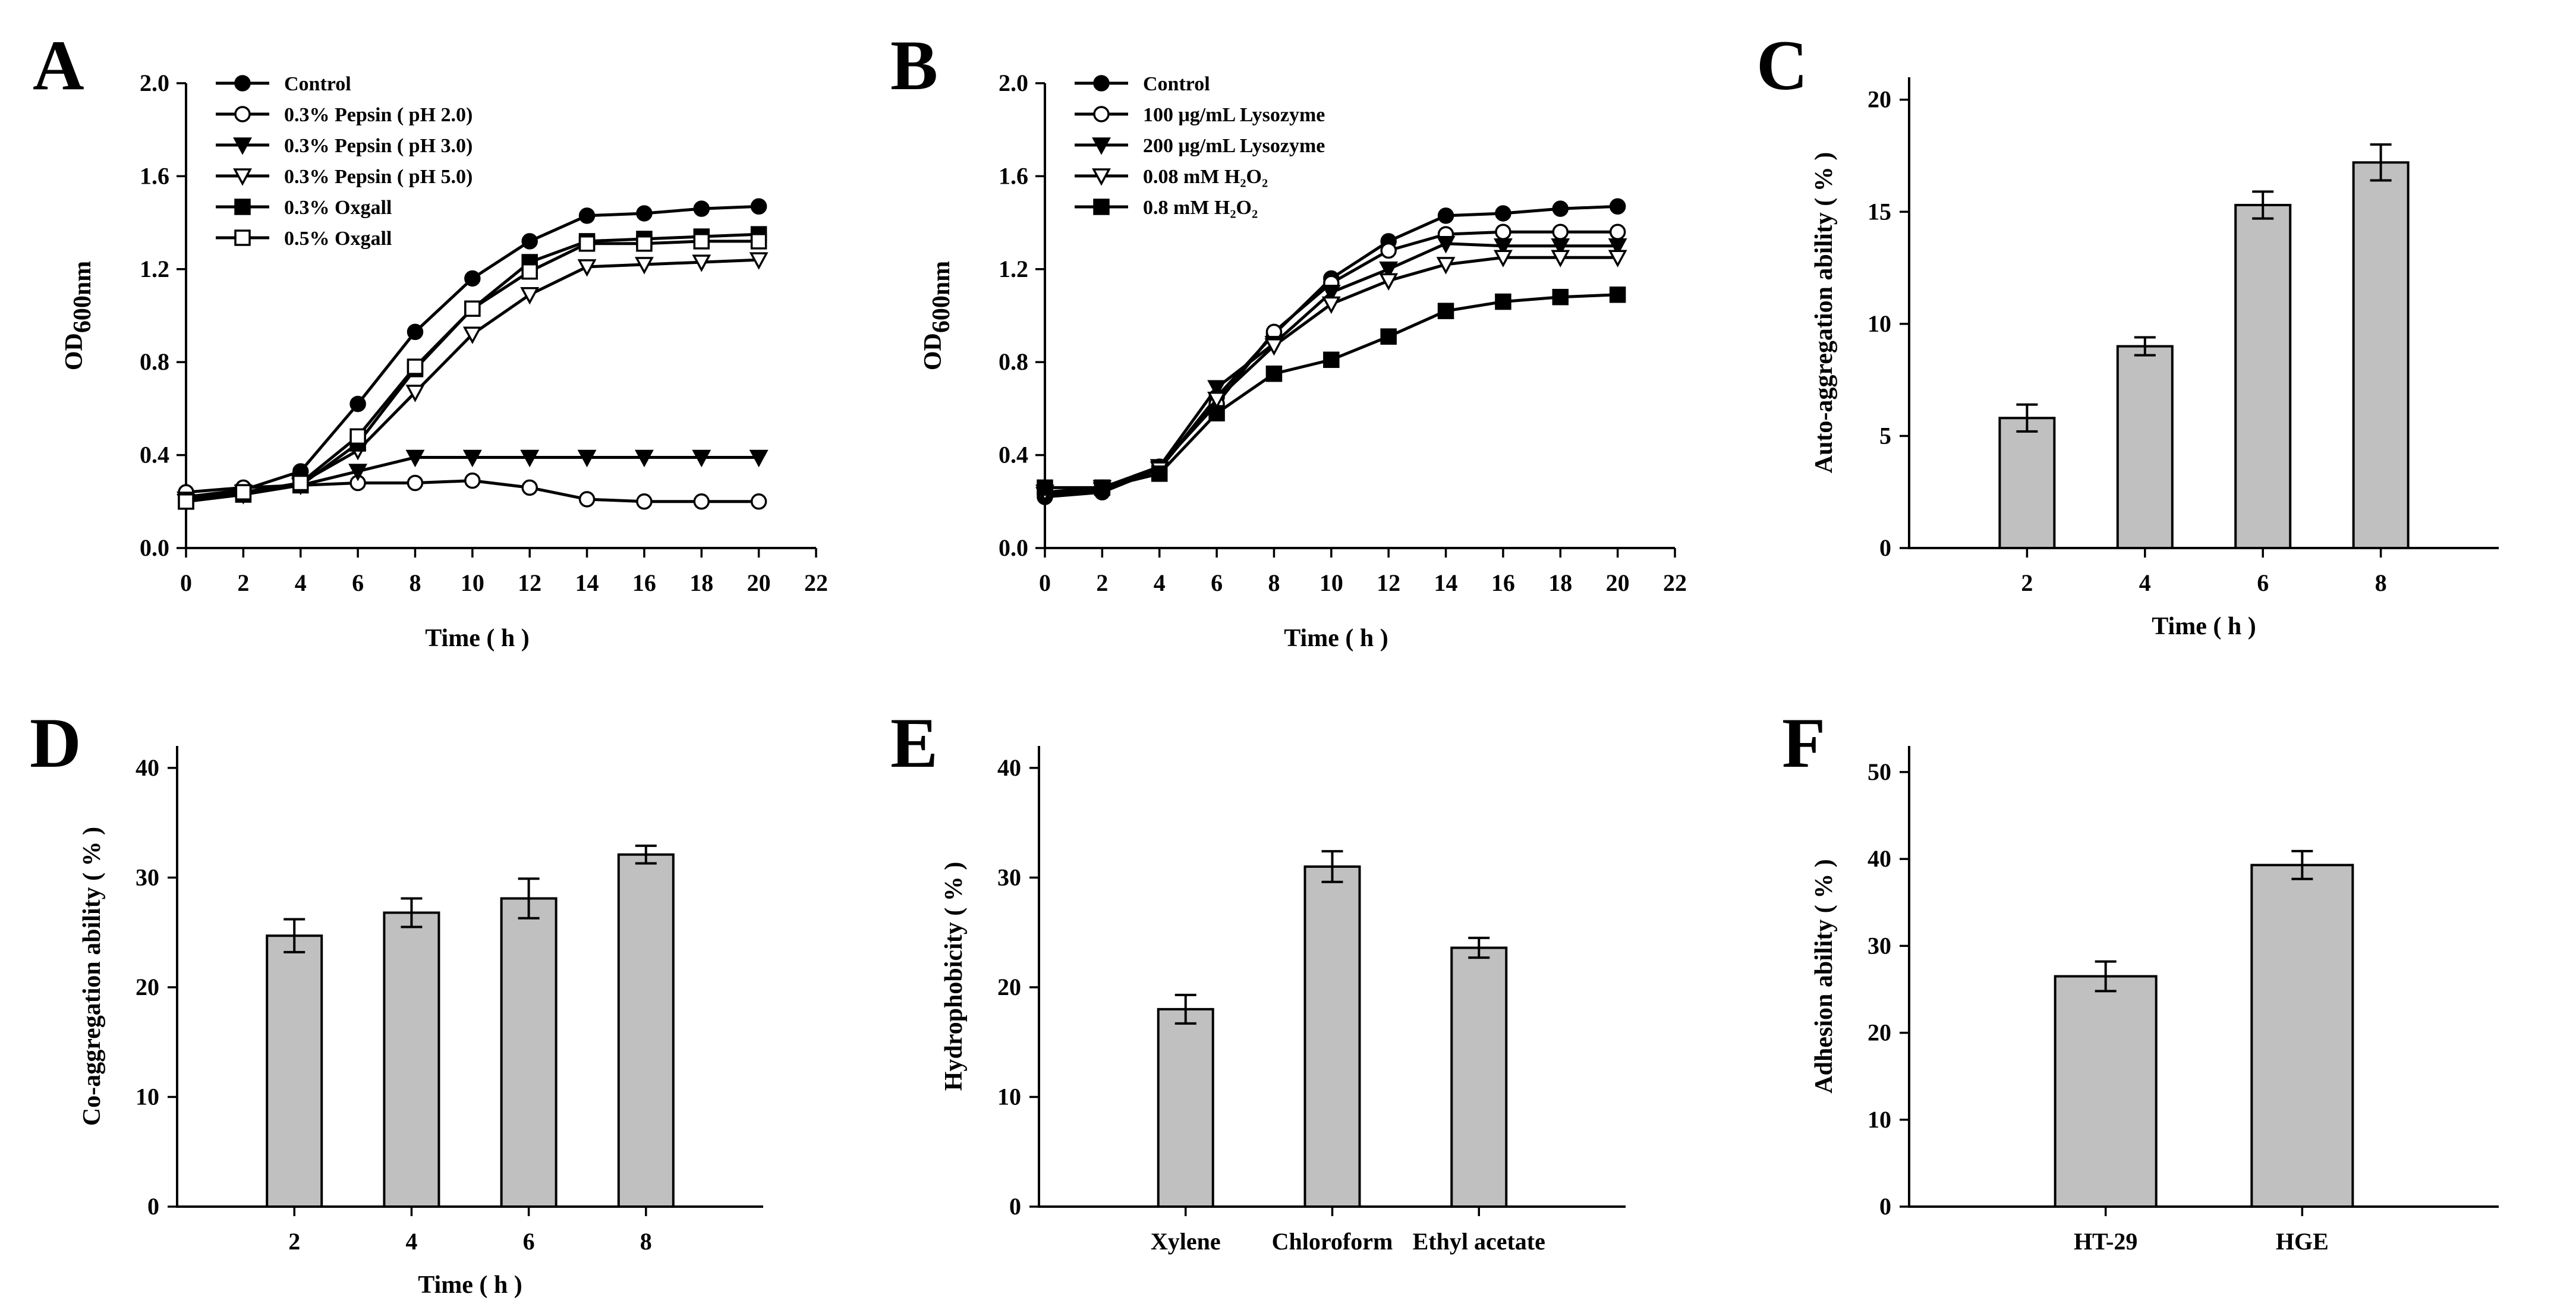 The image size is (2576, 1316). Describe the element at coordinates (1045, 582) in the screenshot. I see `x-tick-label: 0` at that location.